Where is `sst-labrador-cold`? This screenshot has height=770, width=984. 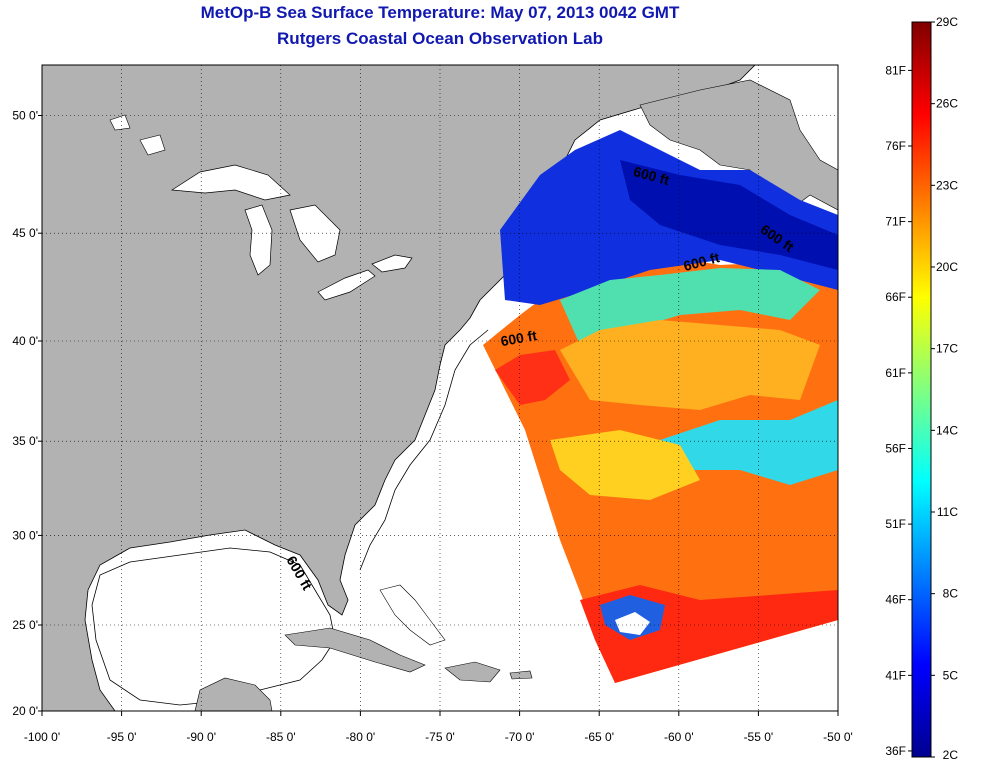 sst-labrador-cold is located at coordinates (729, 215).